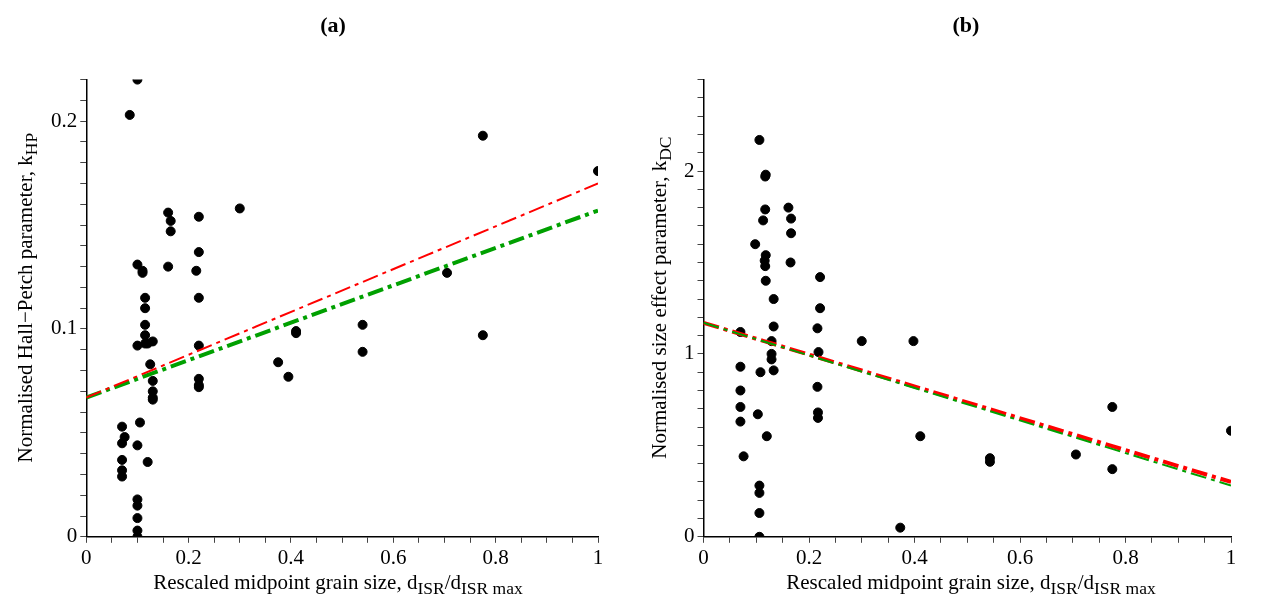 This screenshot has height=602, width=1266. I want to click on chart-title: (a), so click(333, 25).